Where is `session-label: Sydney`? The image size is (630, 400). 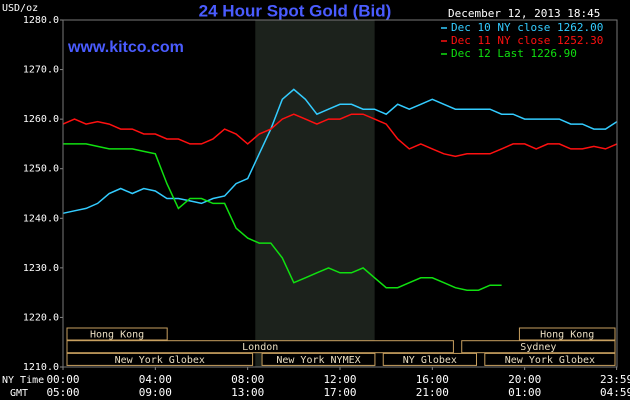 session-label: Sydney is located at coordinates (538, 347).